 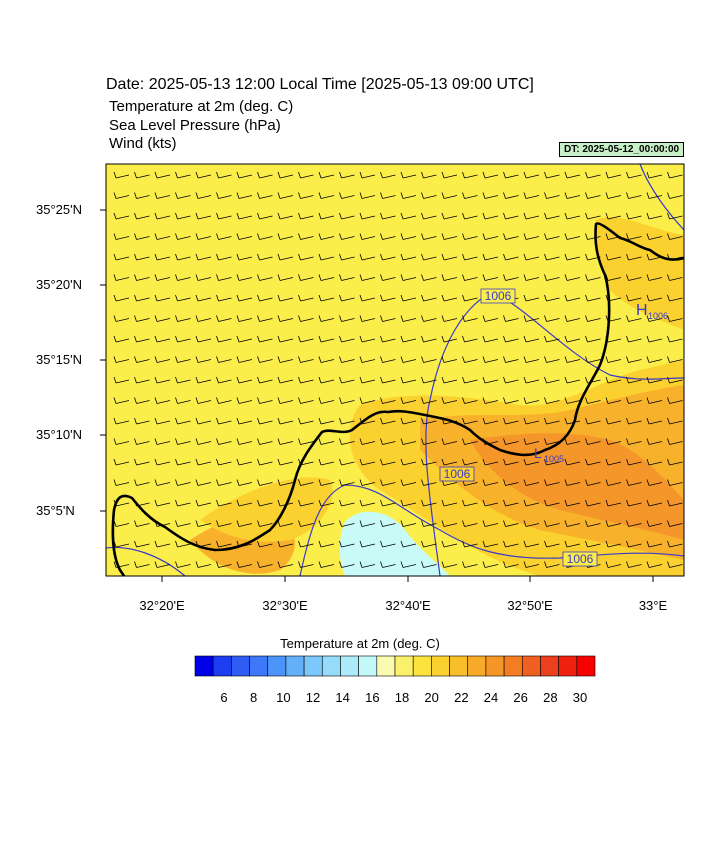 What do you see at coordinates (653, 605) in the screenshot?
I see `lon-label: 33°E` at bounding box center [653, 605].